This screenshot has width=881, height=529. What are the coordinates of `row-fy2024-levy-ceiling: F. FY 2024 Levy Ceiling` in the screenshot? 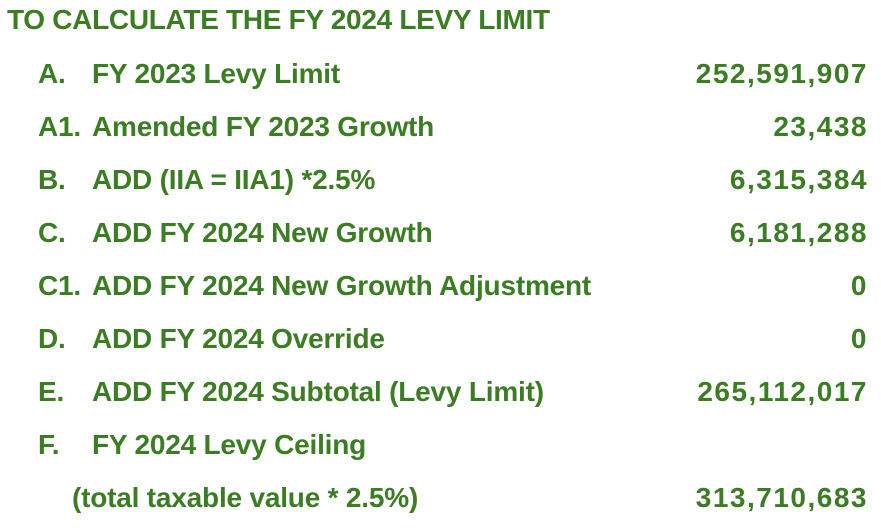 It's located at (437, 444).